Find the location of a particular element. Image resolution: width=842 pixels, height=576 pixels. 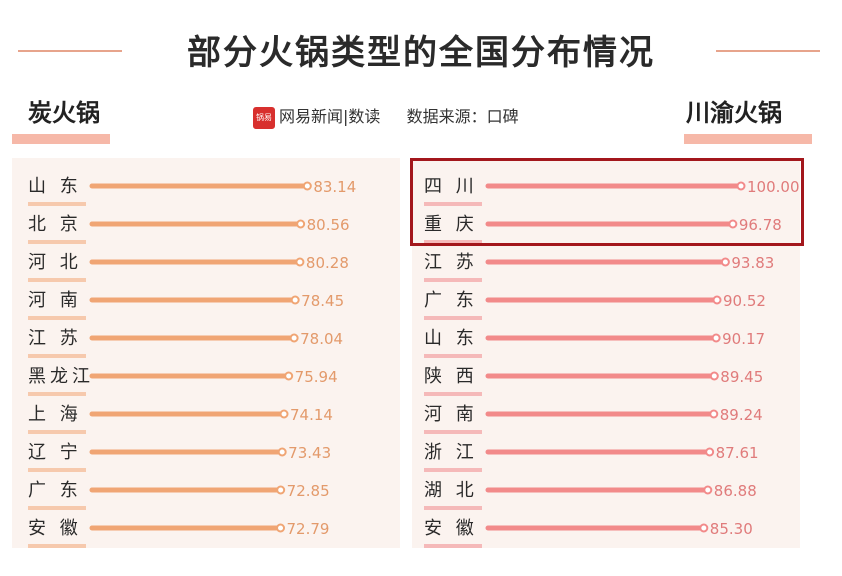

page-title: 部分火锅类型的全国分布情况 is located at coordinates (421, 53).